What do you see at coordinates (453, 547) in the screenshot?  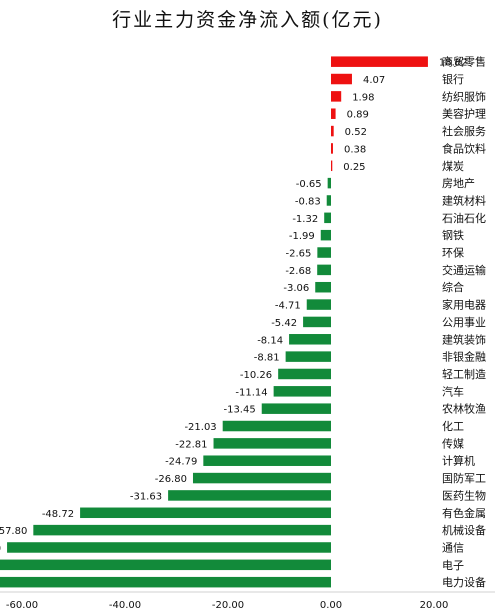 I see `category-label: 通信` at bounding box center [453, 547].